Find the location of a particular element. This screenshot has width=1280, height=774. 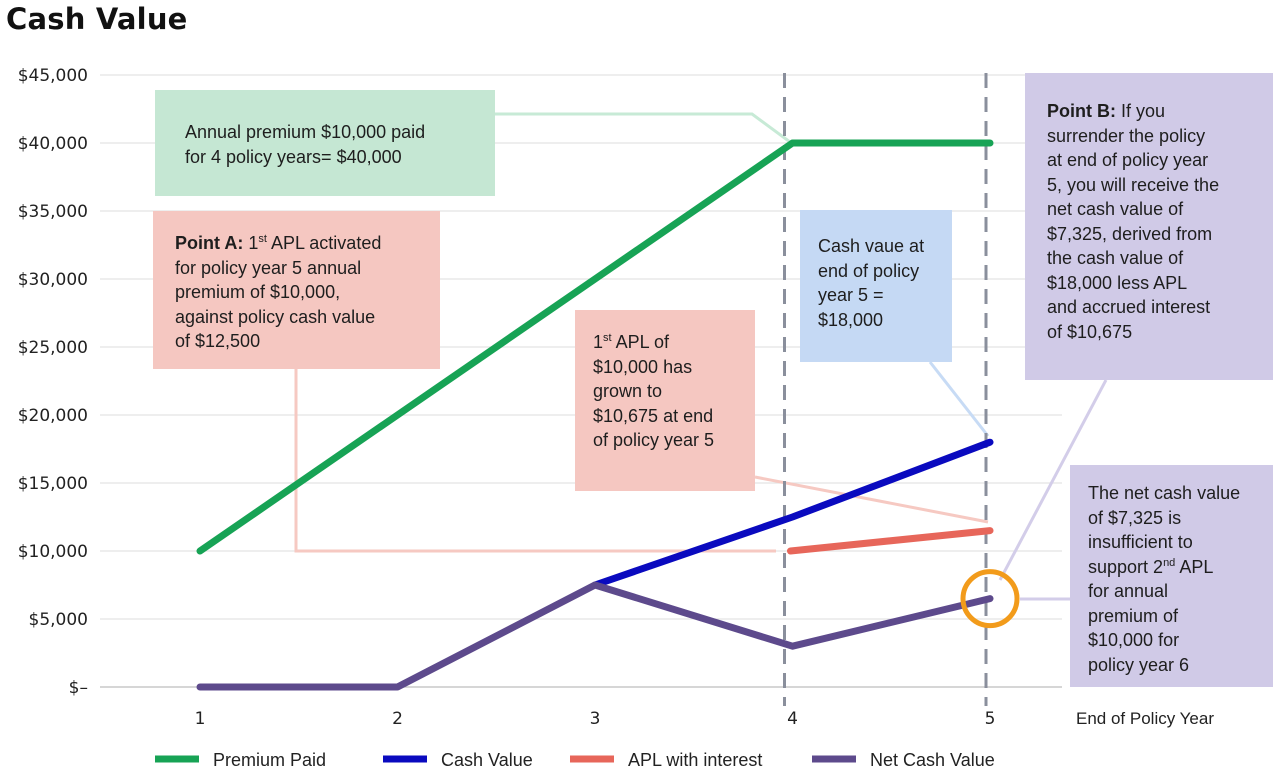

callout-net-line: $10,000 for is located at coordinates (1134, 640).